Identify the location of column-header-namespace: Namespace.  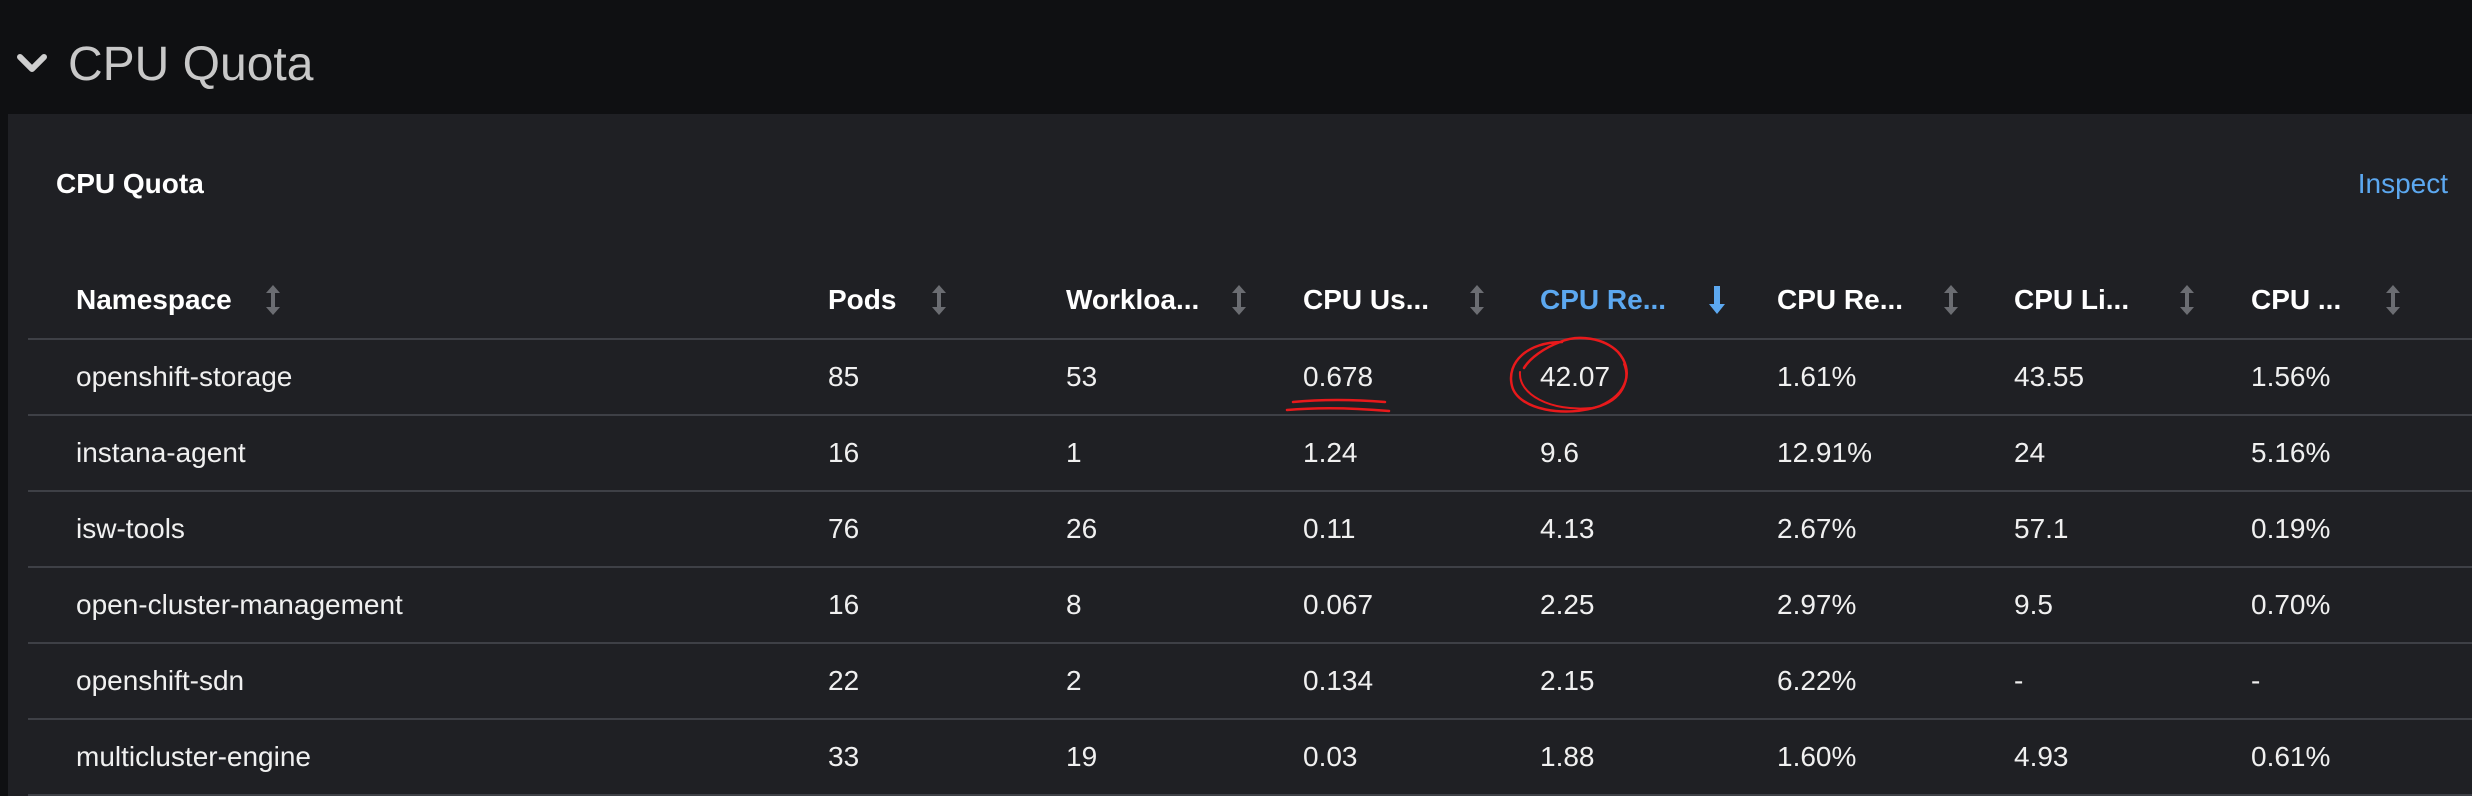
(154, 300).